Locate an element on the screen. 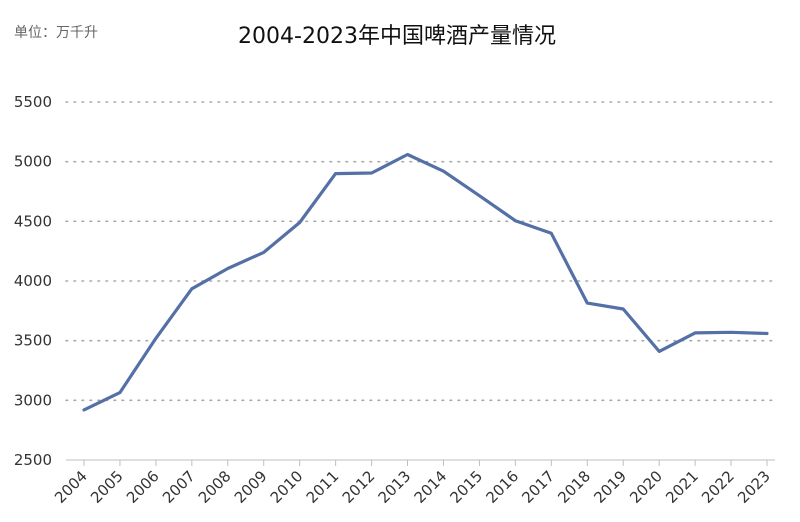 This screenshot has height=522, width=800. x-tick-label: 2004 is located at coordinates (71, 487).